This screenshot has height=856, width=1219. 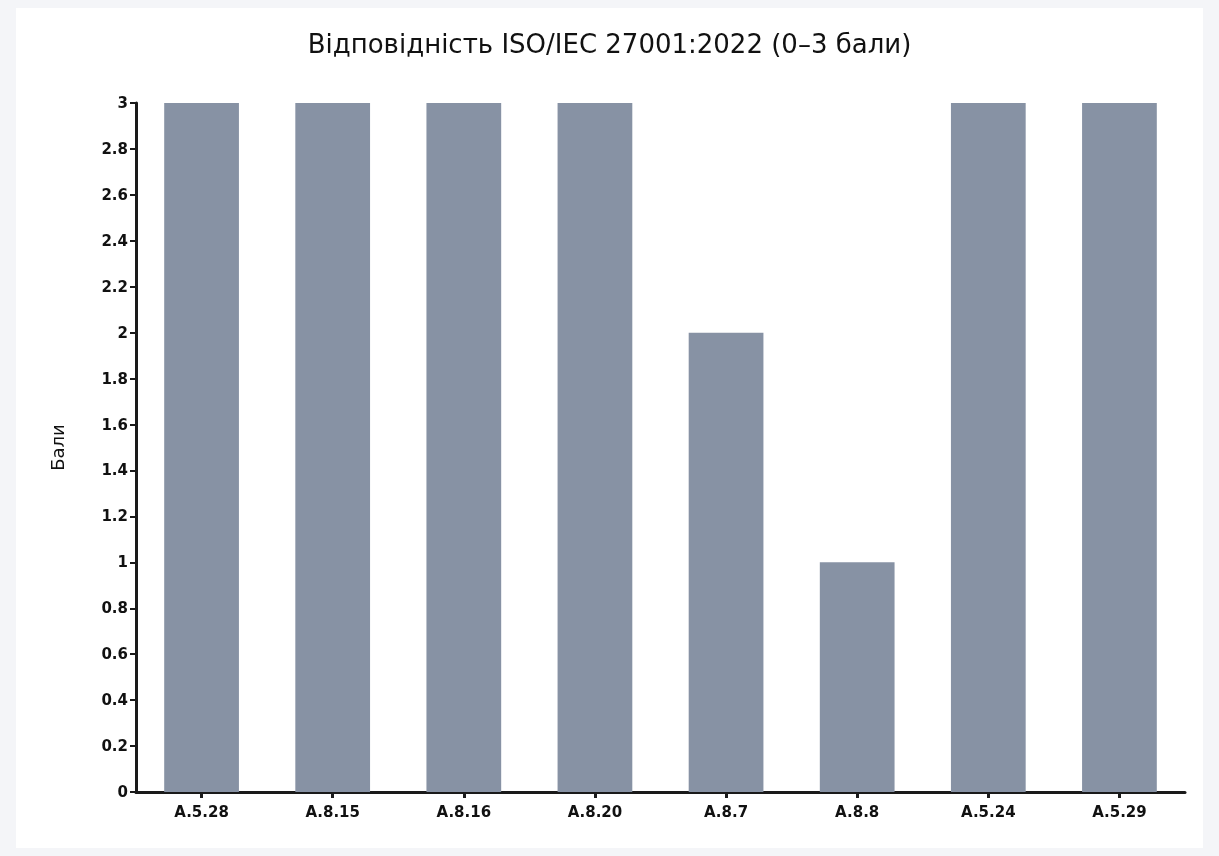 I want to click on y-tick-label: 2.8, so click(x=114, y=148).